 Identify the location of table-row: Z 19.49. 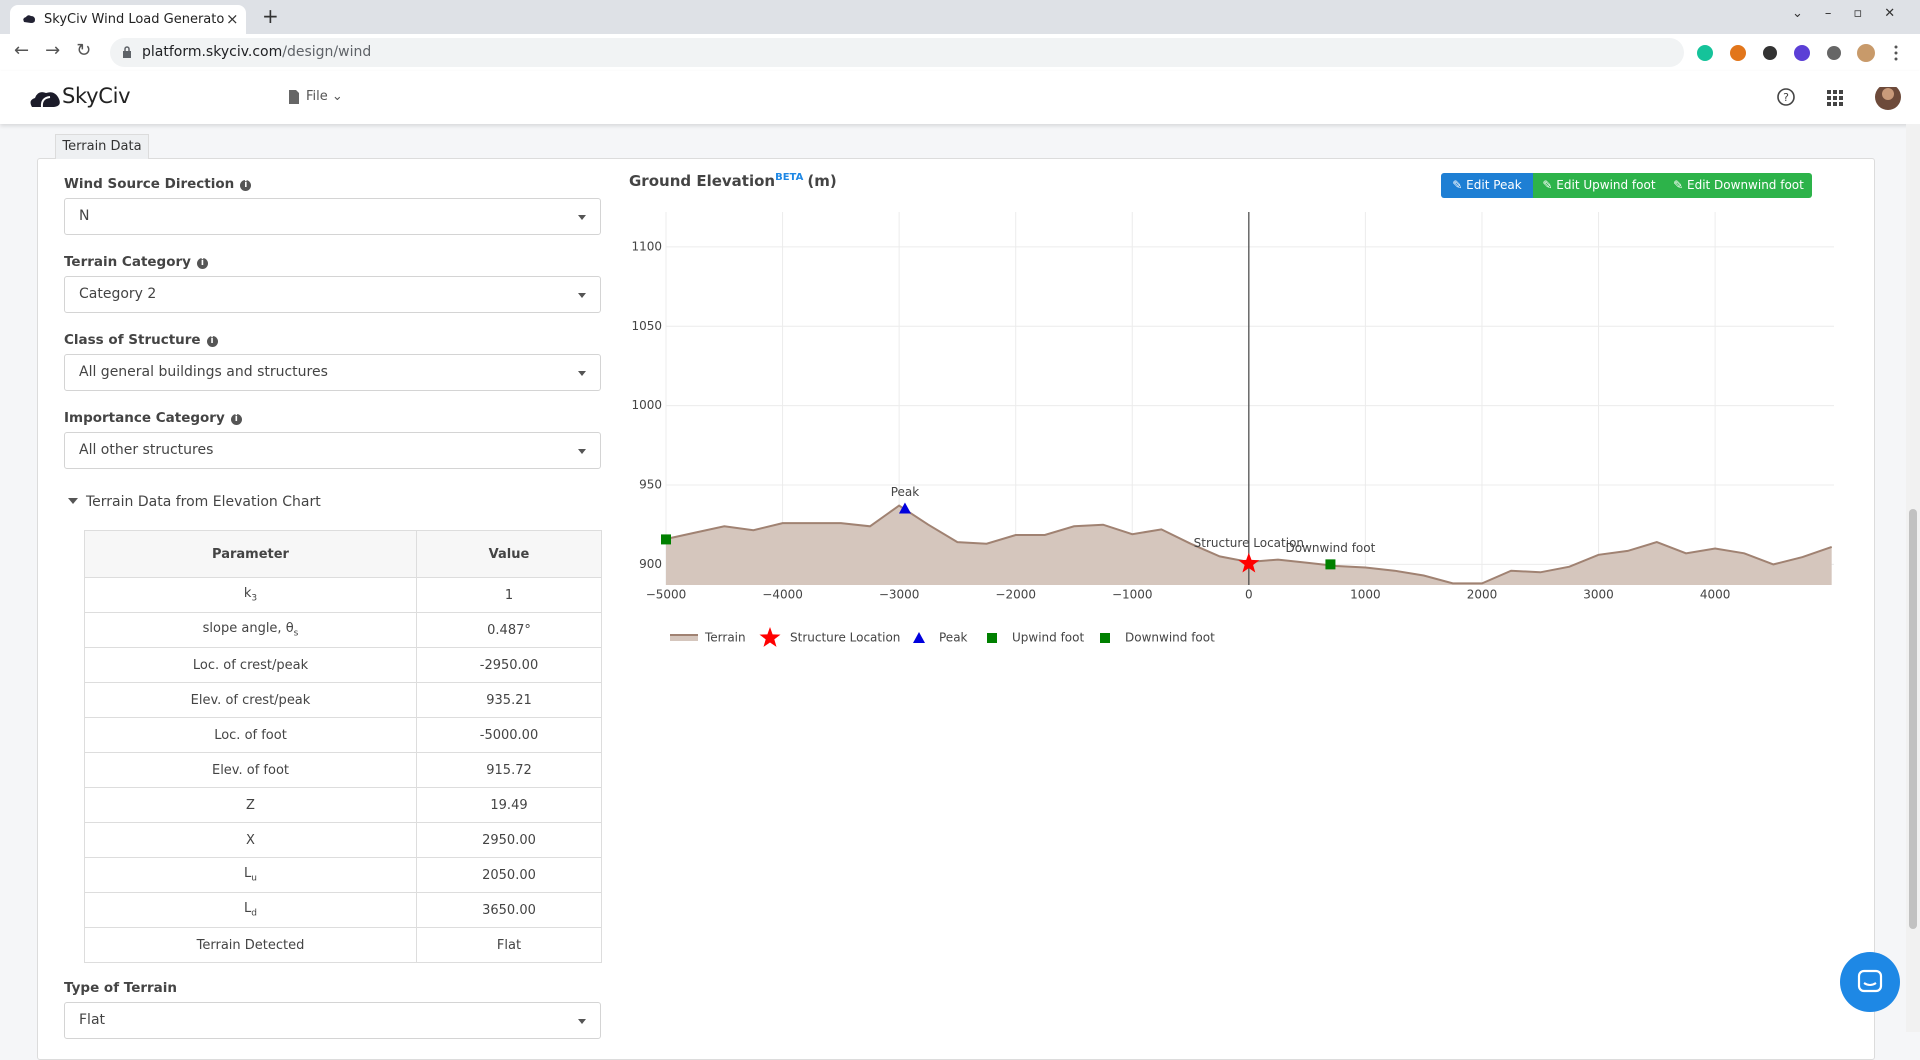
(343, 805).